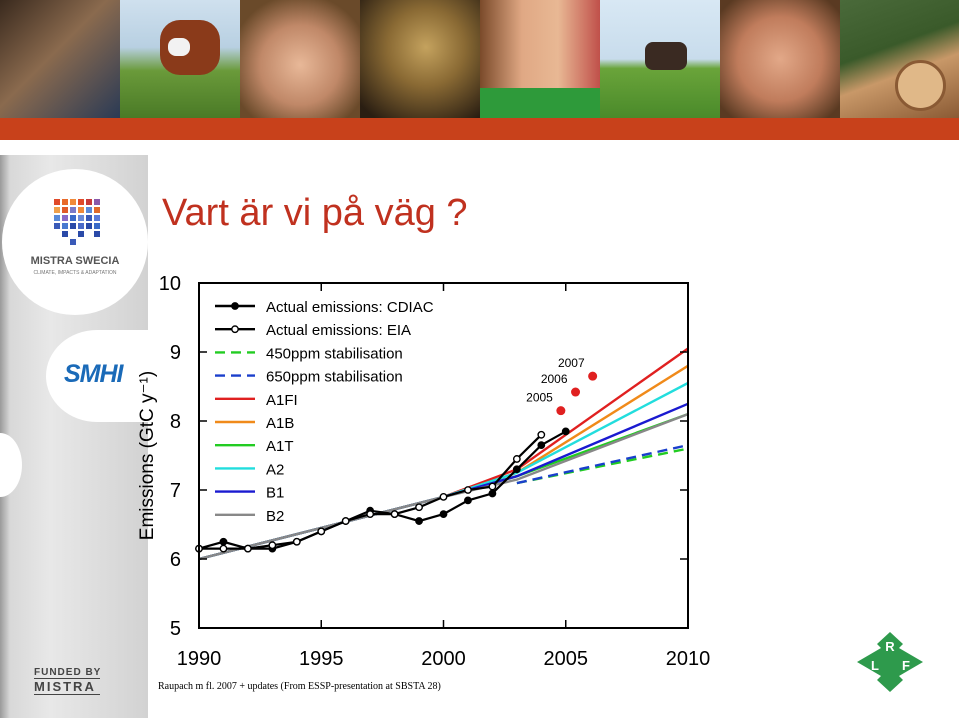 Image resolution: width=959 pixels, height=718 pixels. I want to click on banner-photo-potatoes, so click(420, 59).